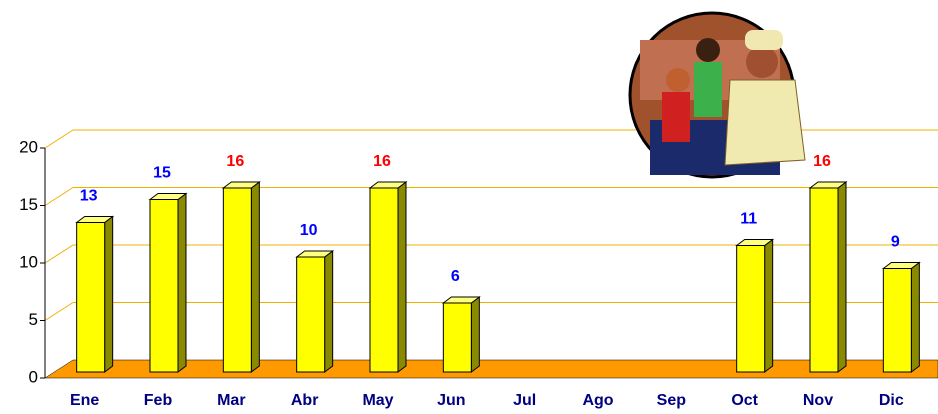 Image resolution: width=938 pixels, height=414 pixels. Describe the element at coordinates (717, 95) in the screenshot. I see `clipart` at that location.